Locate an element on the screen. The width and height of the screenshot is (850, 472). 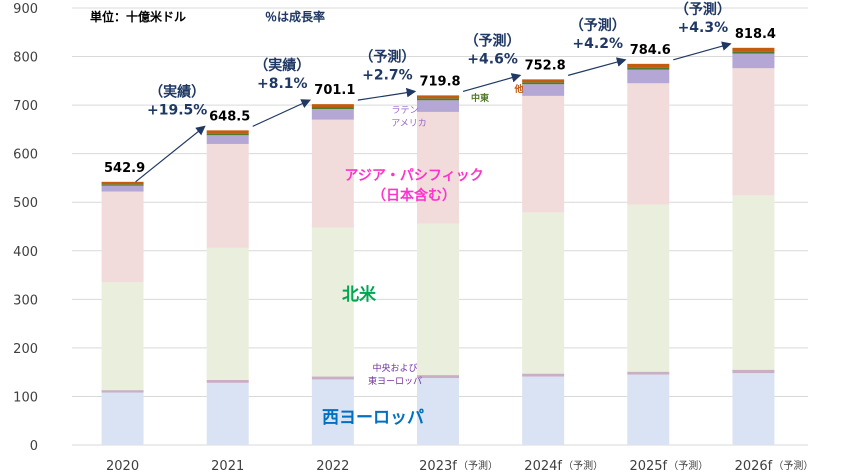
x-tick-label: 2026f is located at coordinates (754, 465).